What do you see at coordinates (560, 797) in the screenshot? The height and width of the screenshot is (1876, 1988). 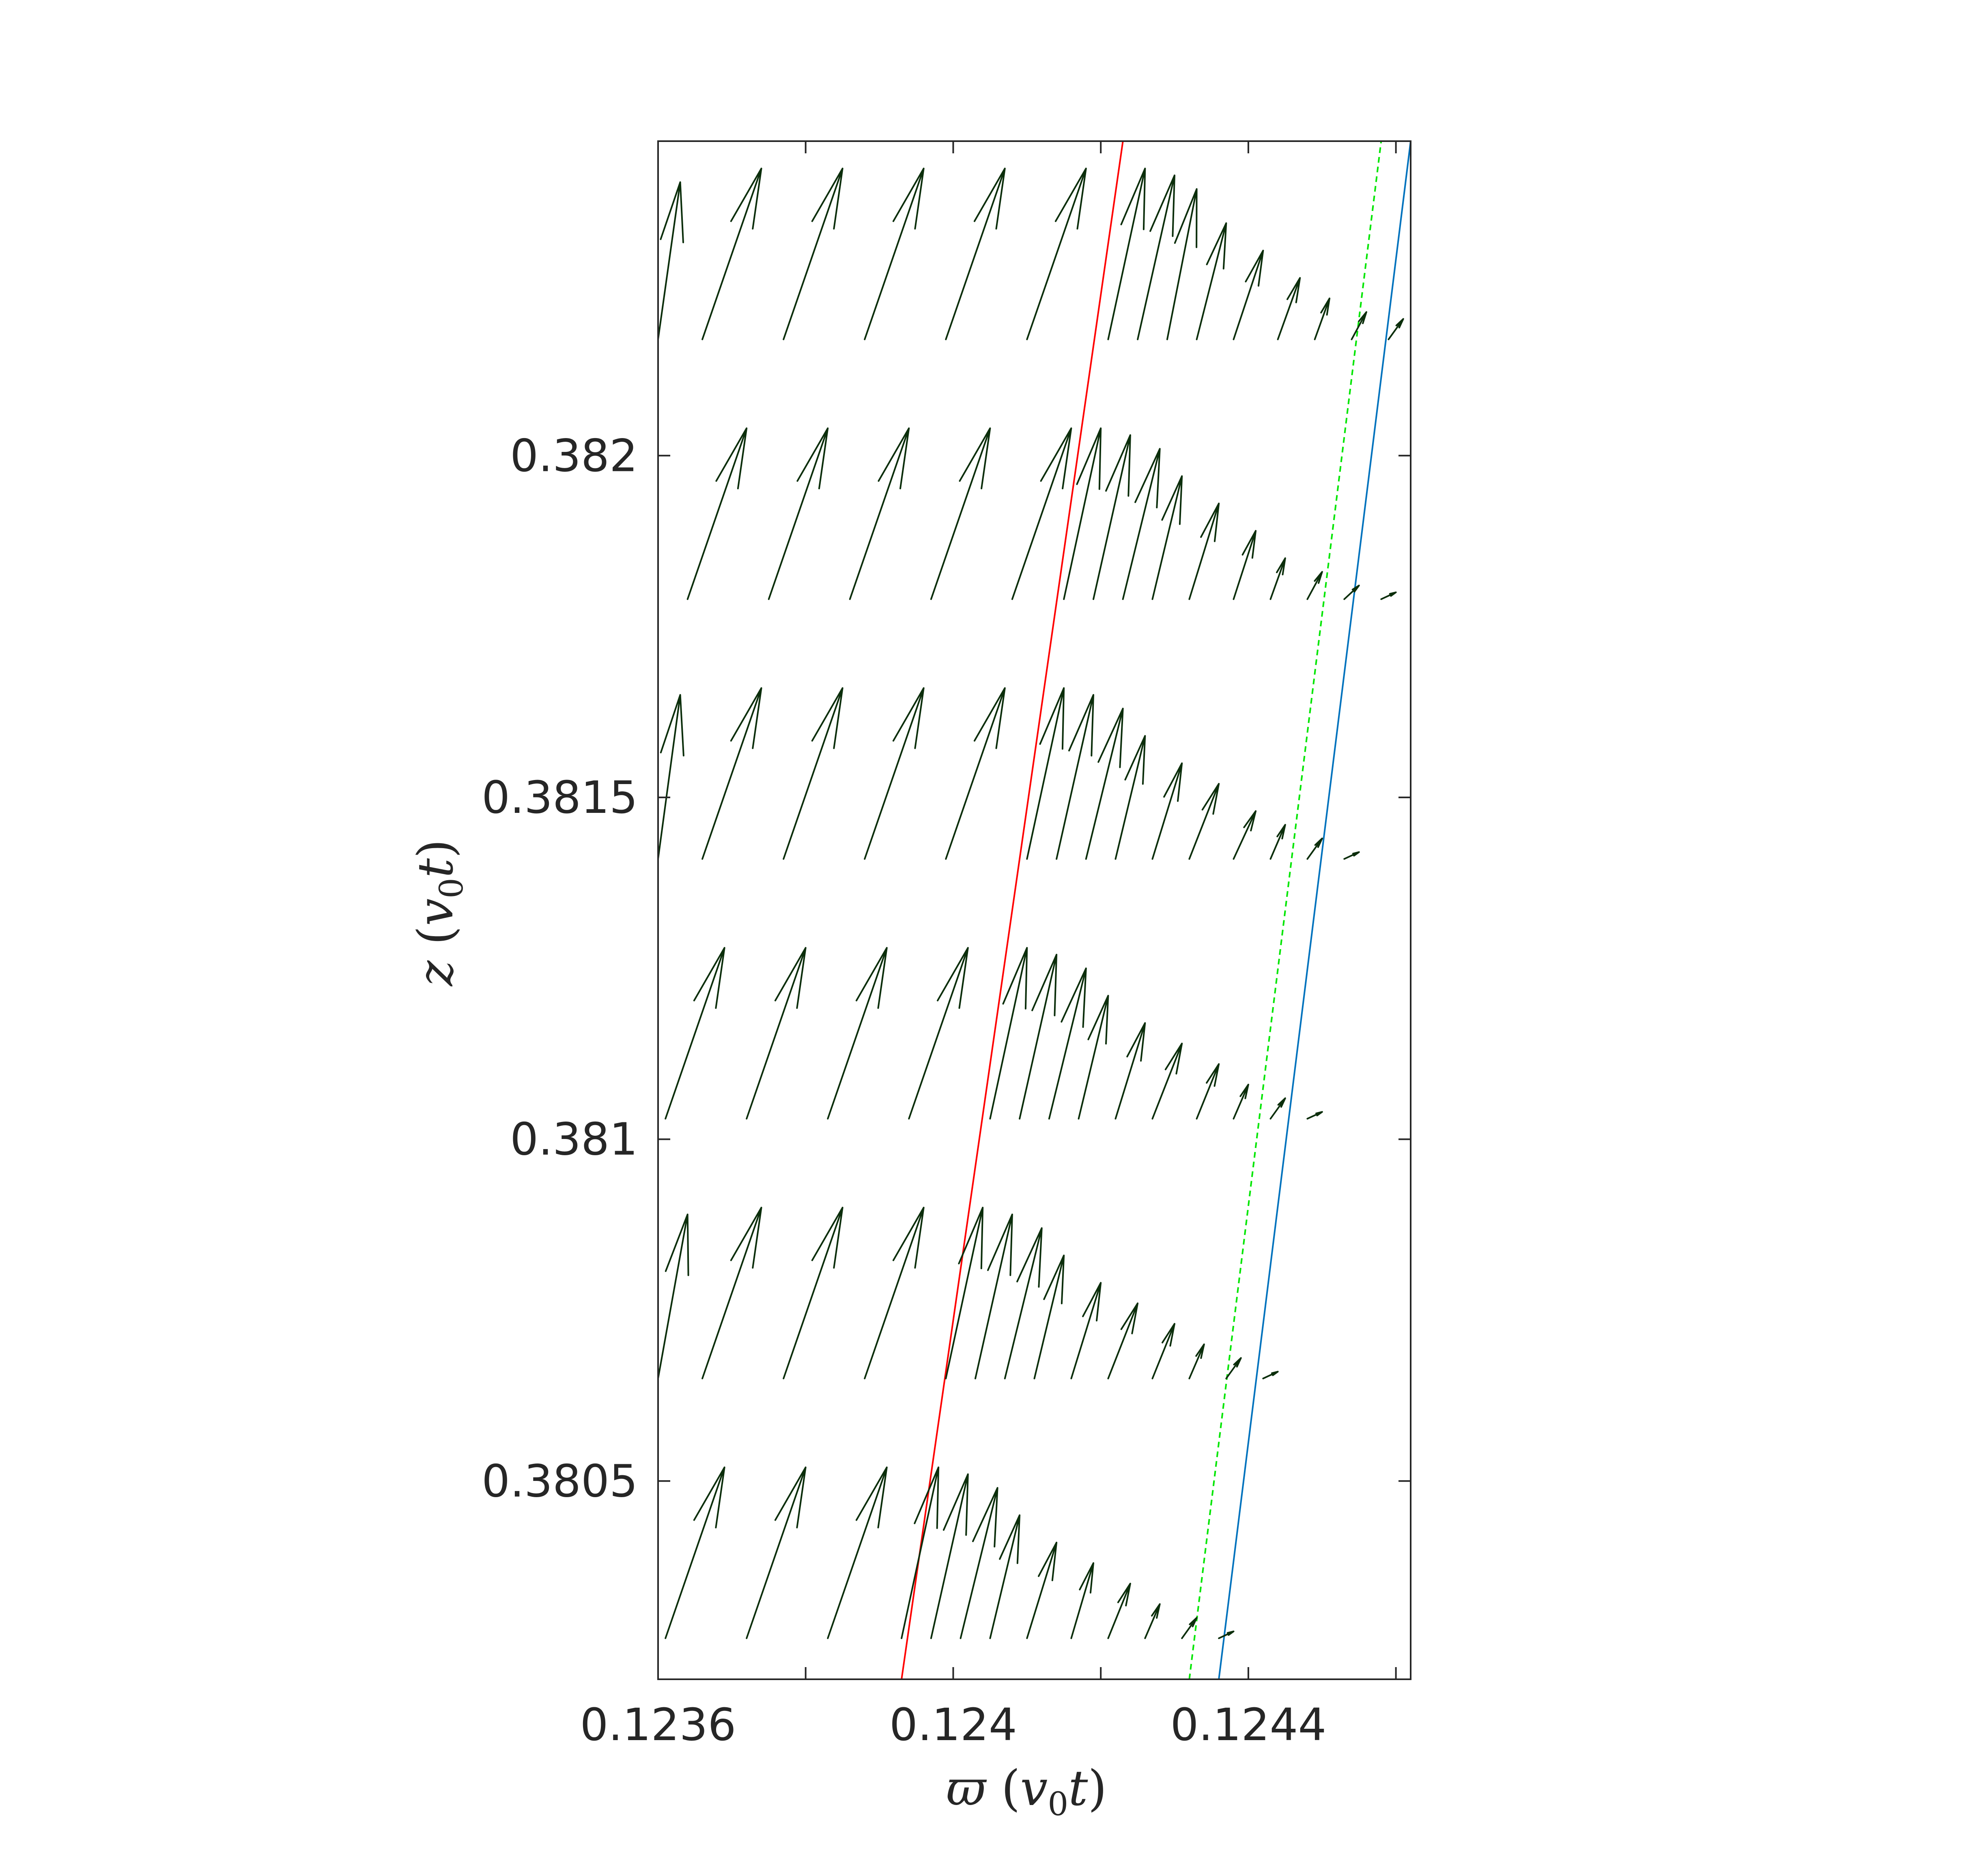 I see `y-tick-label: 0.3815` at bounding box center [560, 797].